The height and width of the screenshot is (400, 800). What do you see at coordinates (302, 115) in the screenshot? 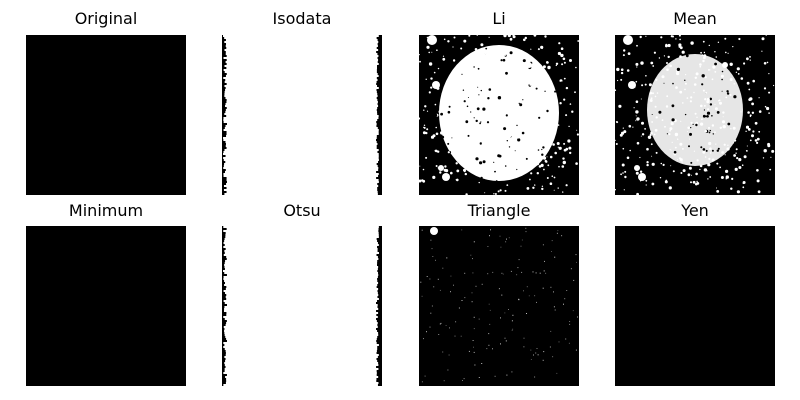
I see `image-isodata` at bounding box center [302, 115].